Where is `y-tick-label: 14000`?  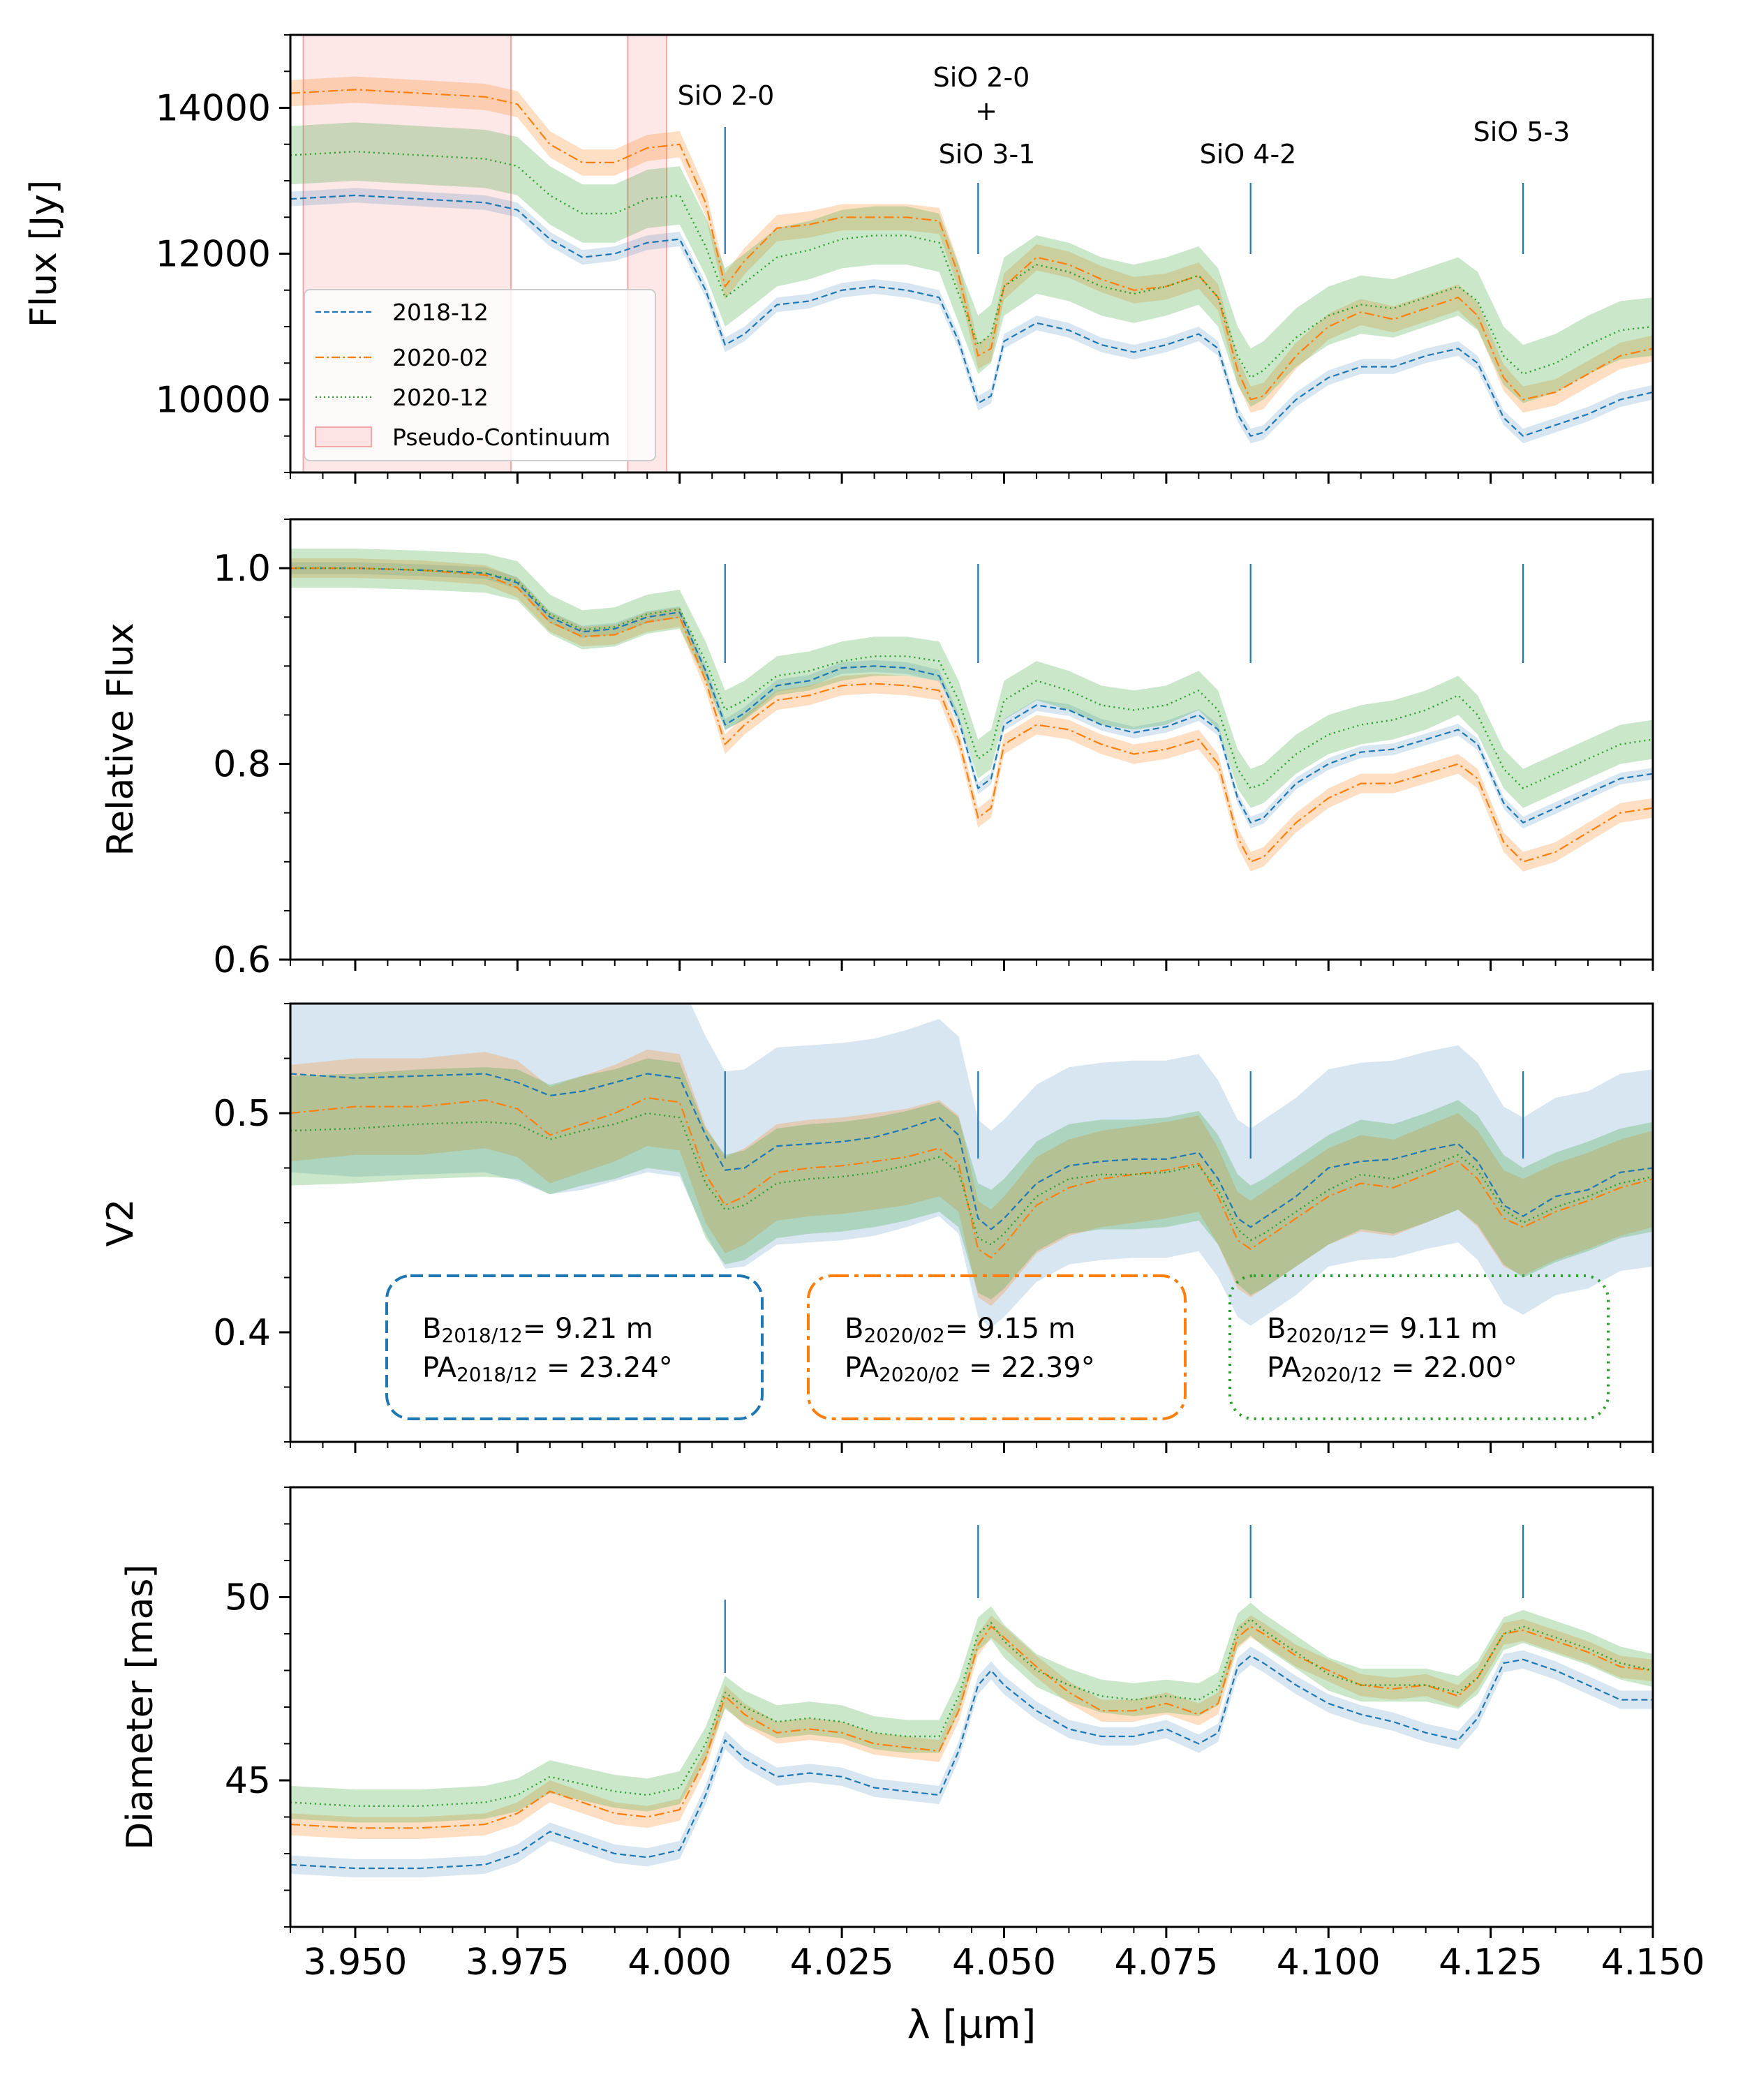
y-tick-label: 14000 is located at coordinates (213, 109).